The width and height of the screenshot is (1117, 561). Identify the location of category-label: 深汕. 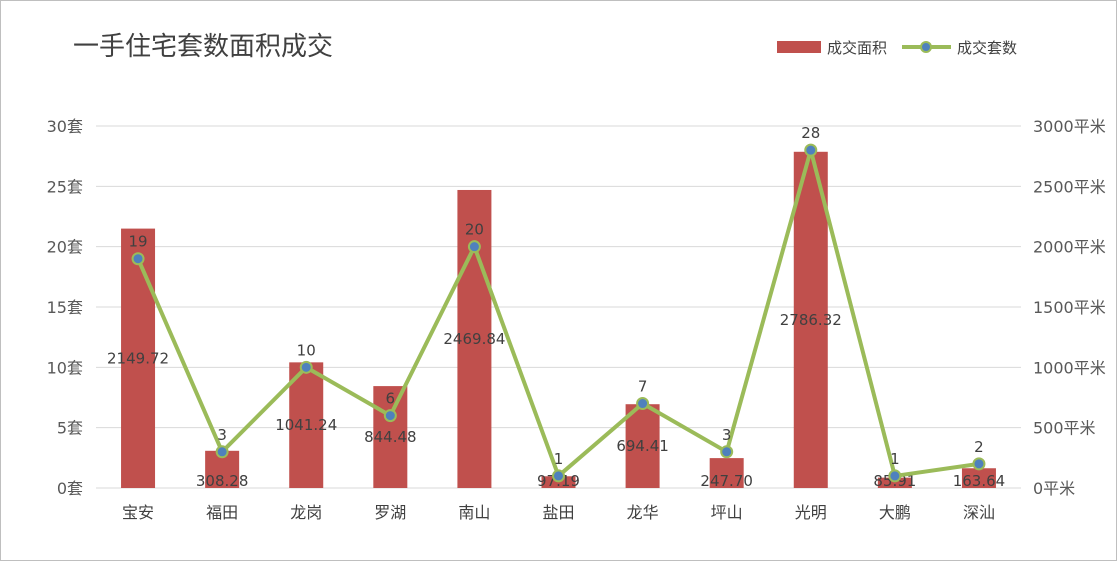
(979, 512).